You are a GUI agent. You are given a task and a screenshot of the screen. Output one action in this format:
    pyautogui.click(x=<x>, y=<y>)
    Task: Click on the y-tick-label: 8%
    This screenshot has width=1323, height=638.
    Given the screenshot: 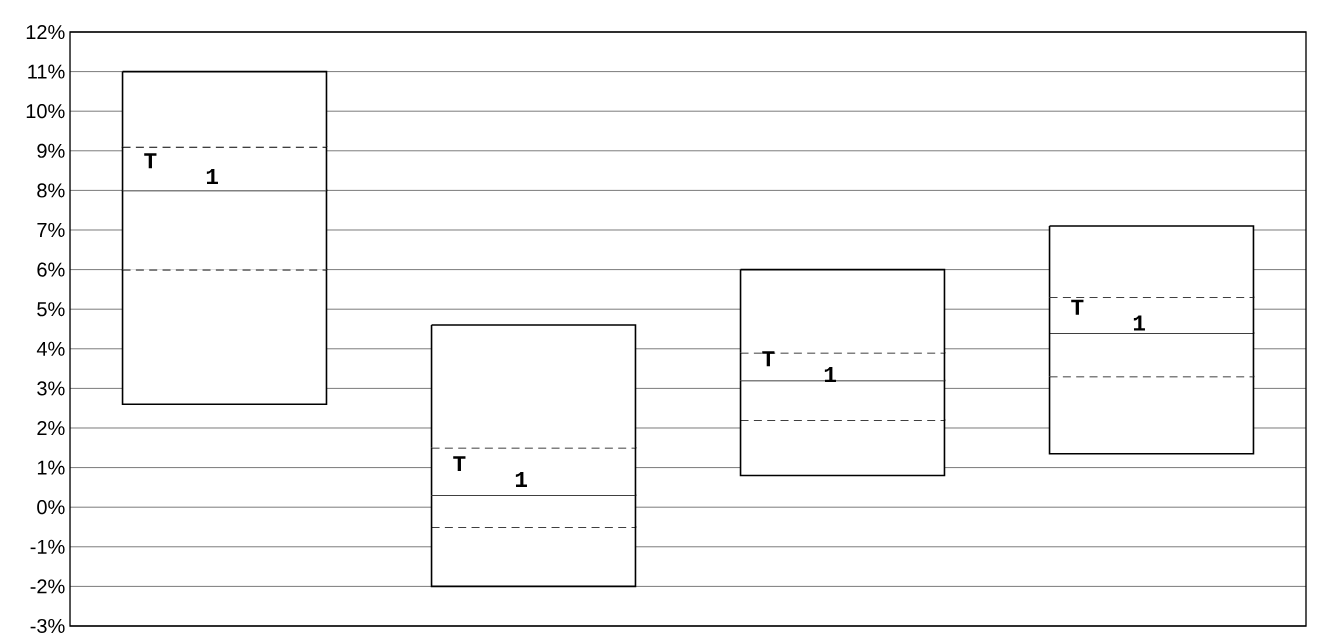 What is the action you would take?
    pyautogui.click(x=51, y=190)
    